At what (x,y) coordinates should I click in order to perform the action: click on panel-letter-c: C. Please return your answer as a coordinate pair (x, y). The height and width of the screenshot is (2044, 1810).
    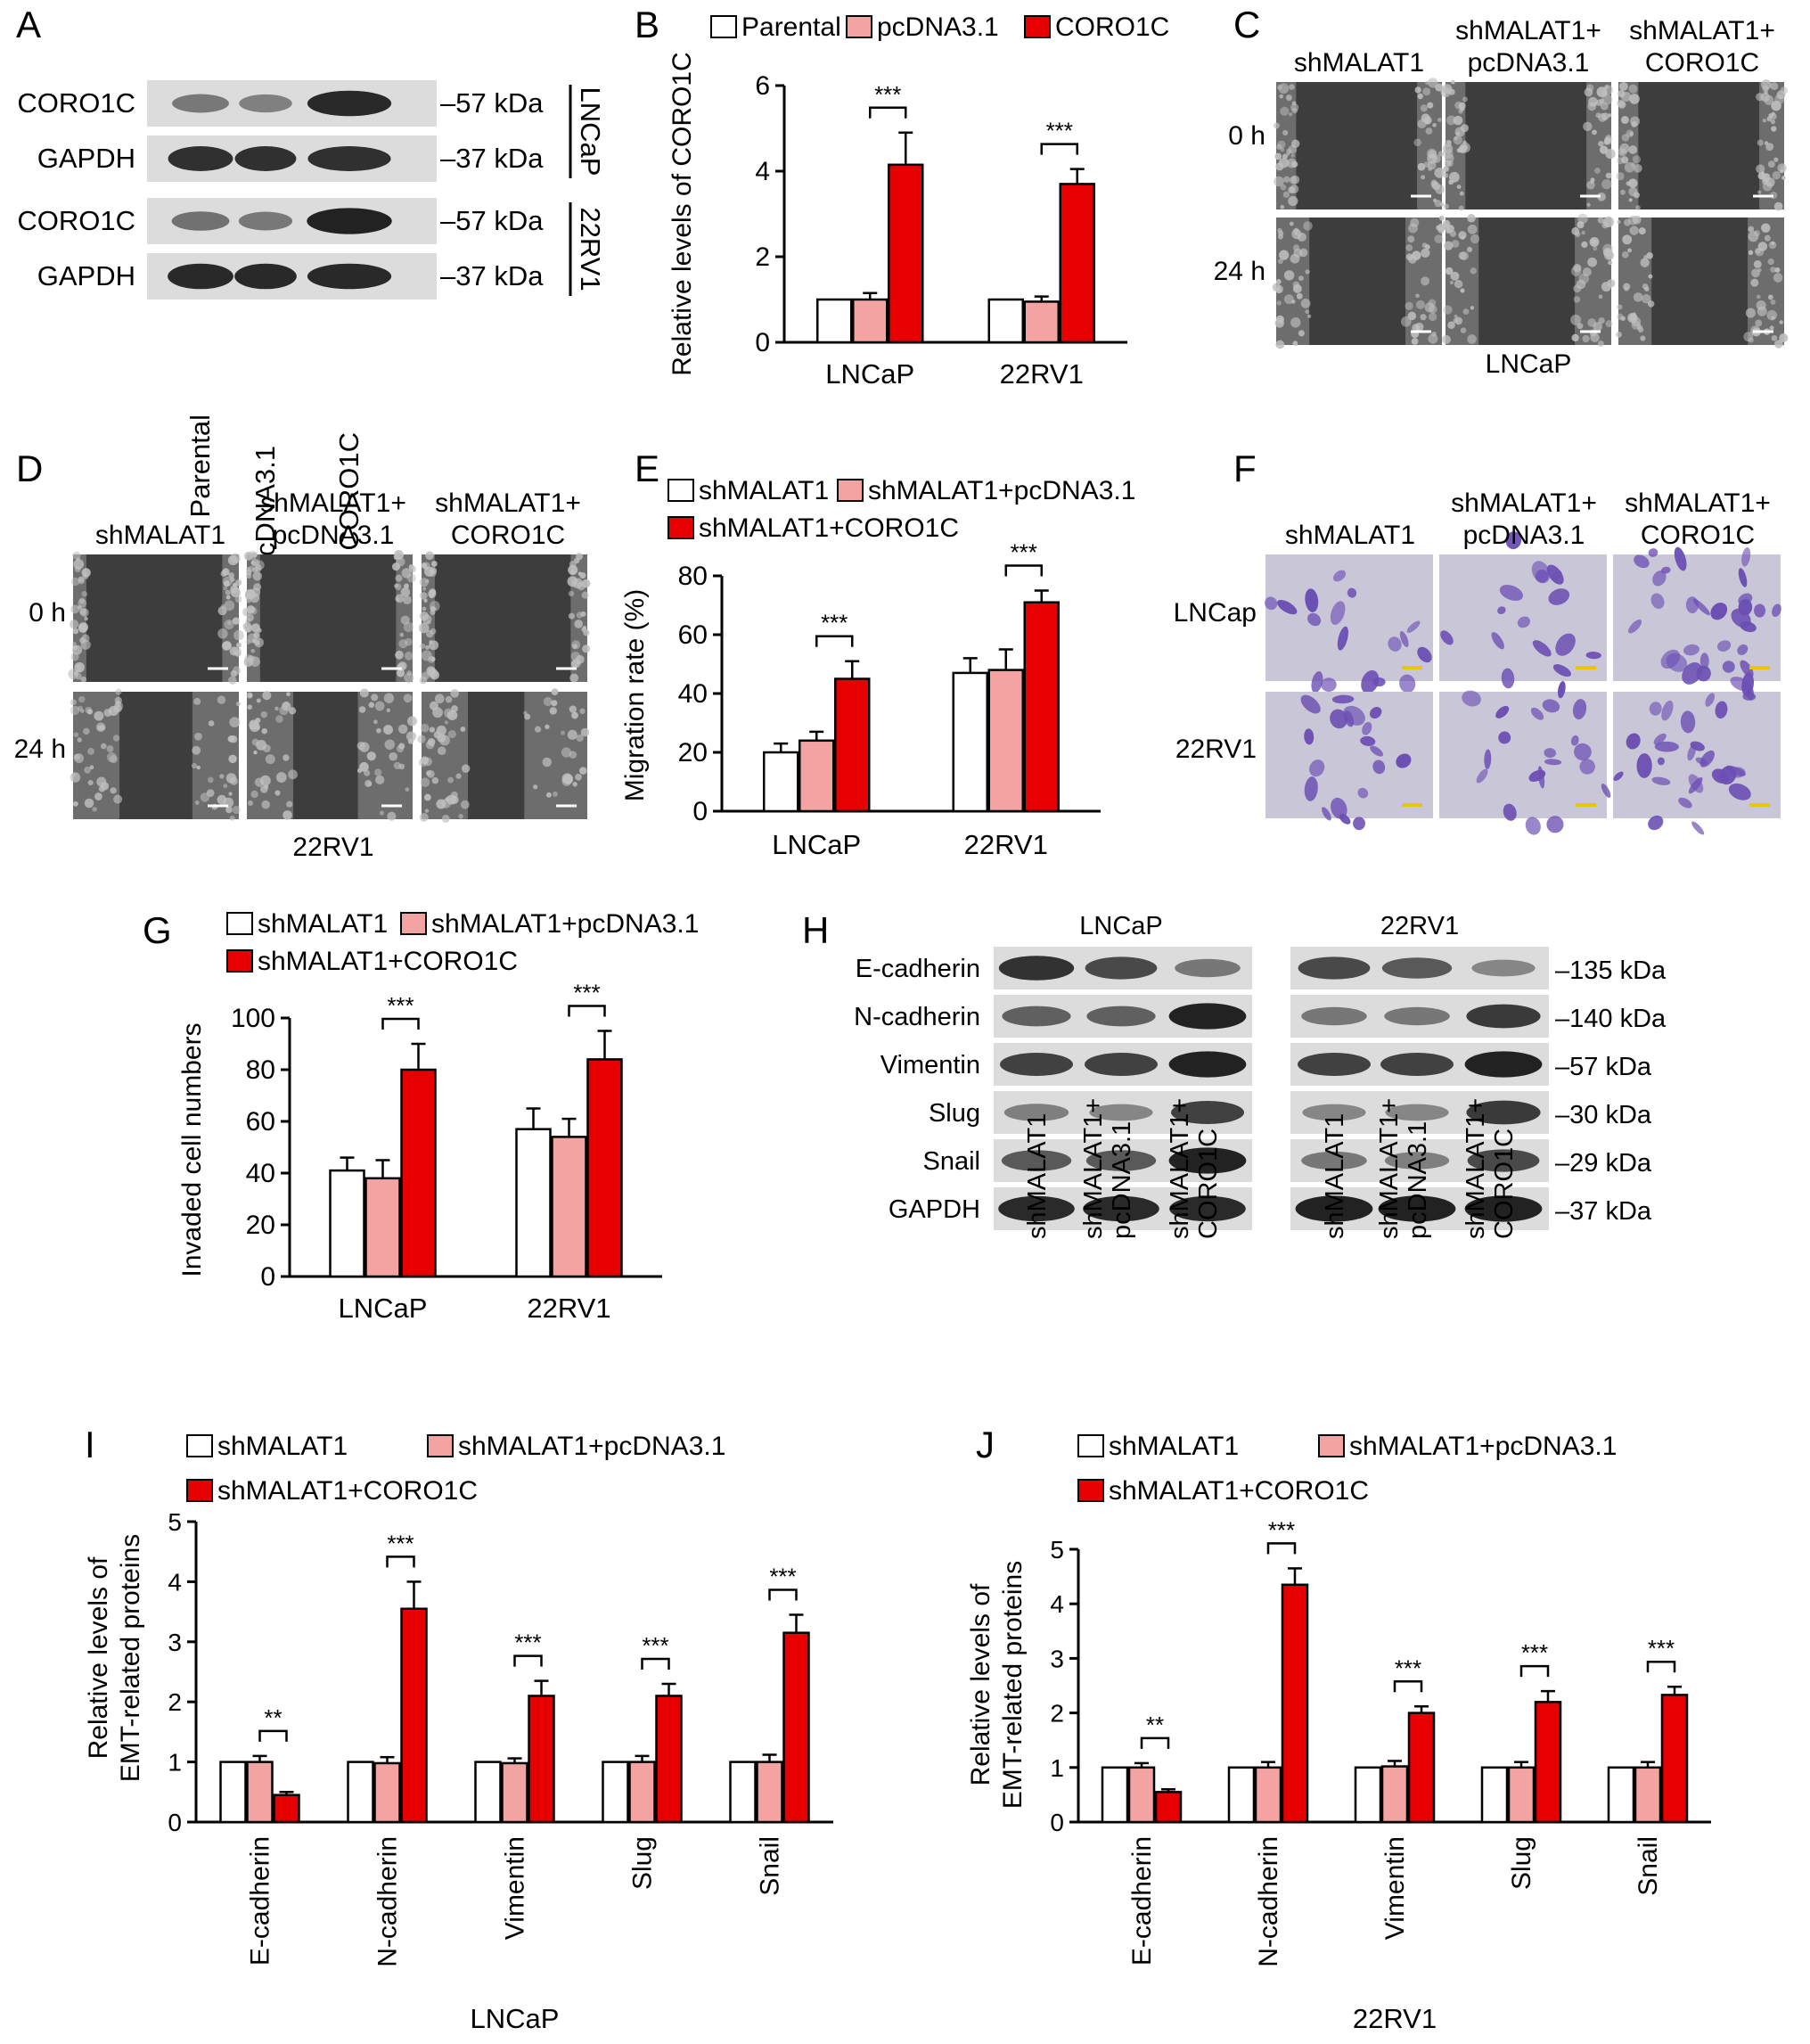
    Looking at the image, I should click on (1246, 25).